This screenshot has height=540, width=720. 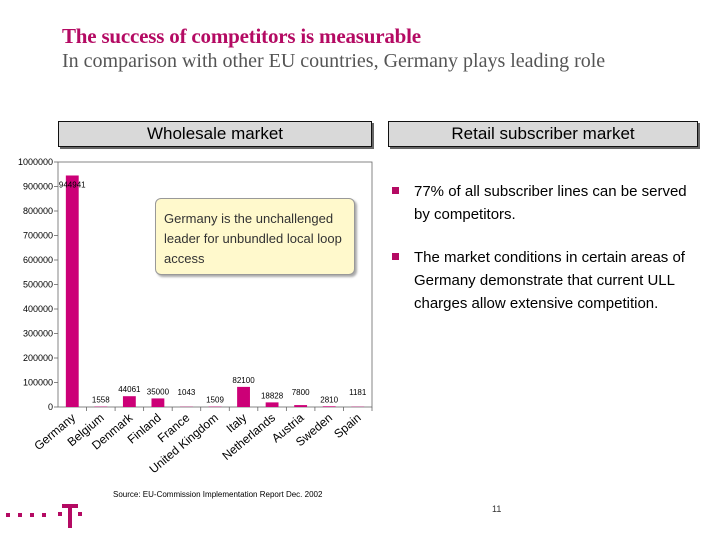 I want to click on y-tick-label: 500000, so click(x=38, y=285).